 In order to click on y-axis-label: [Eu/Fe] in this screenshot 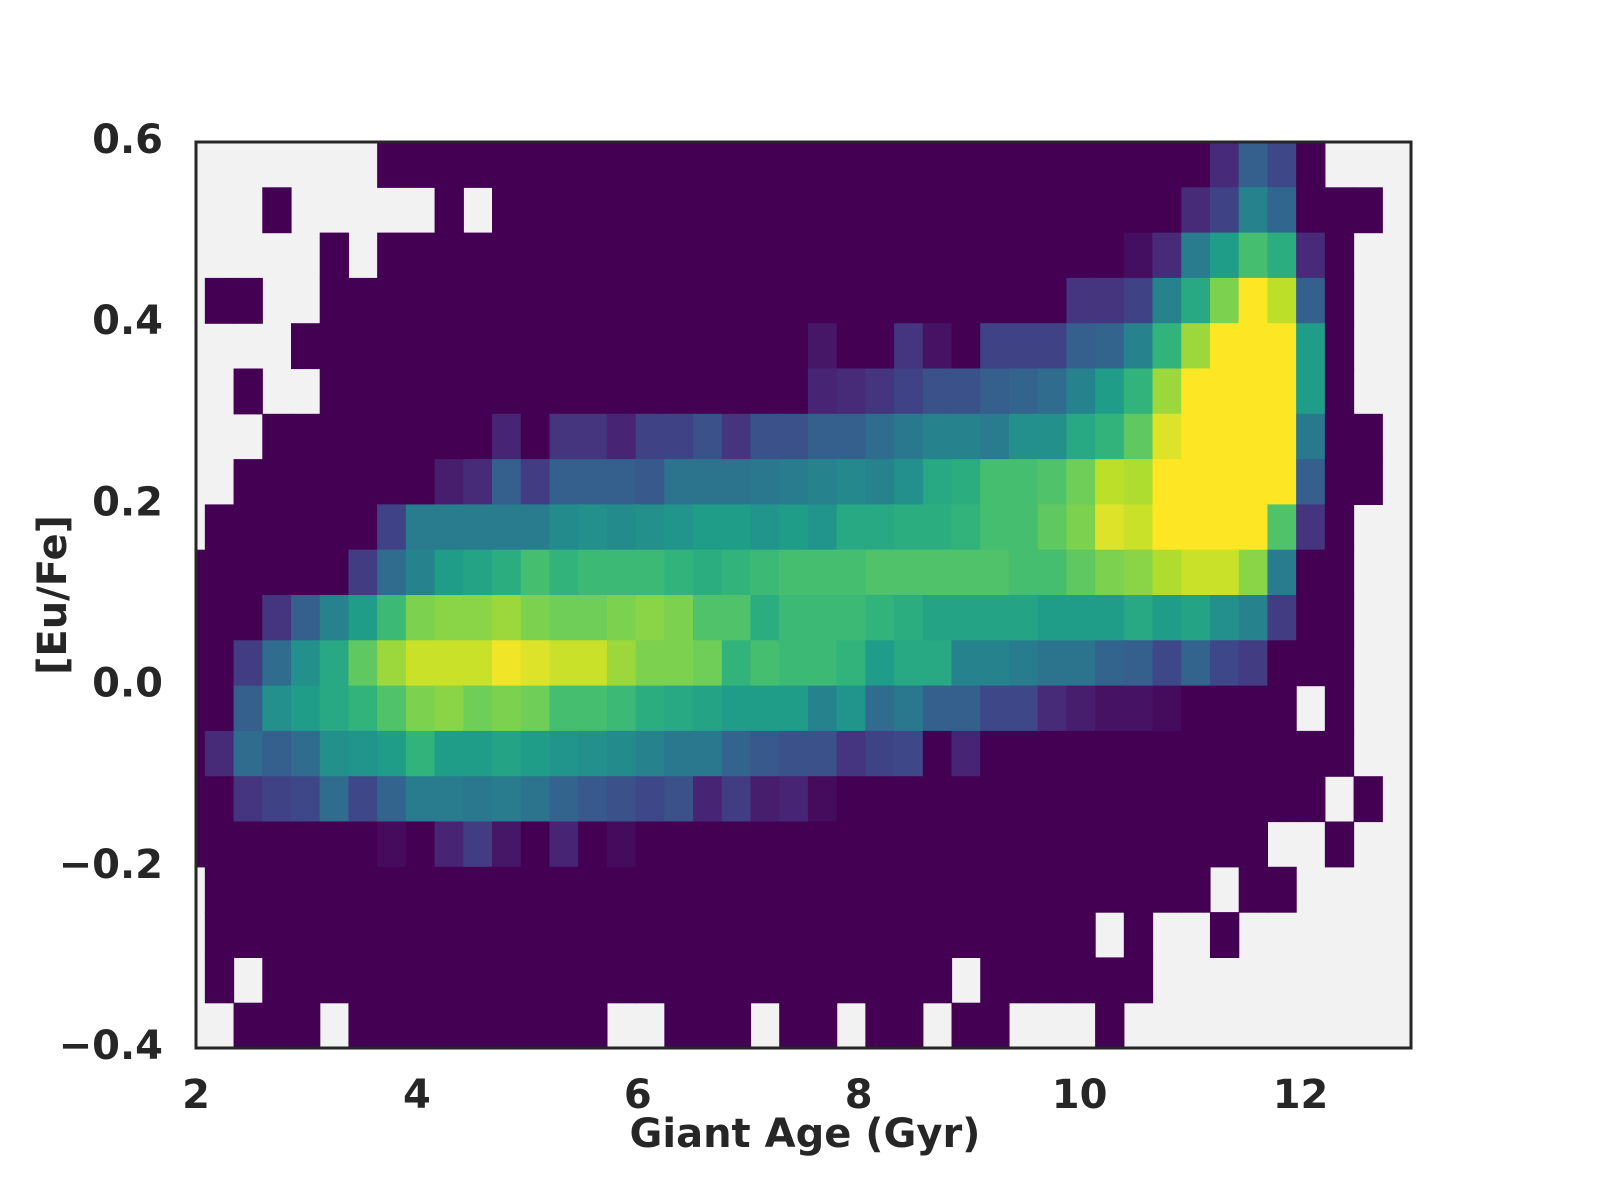, I will do `click(53, 595)`.